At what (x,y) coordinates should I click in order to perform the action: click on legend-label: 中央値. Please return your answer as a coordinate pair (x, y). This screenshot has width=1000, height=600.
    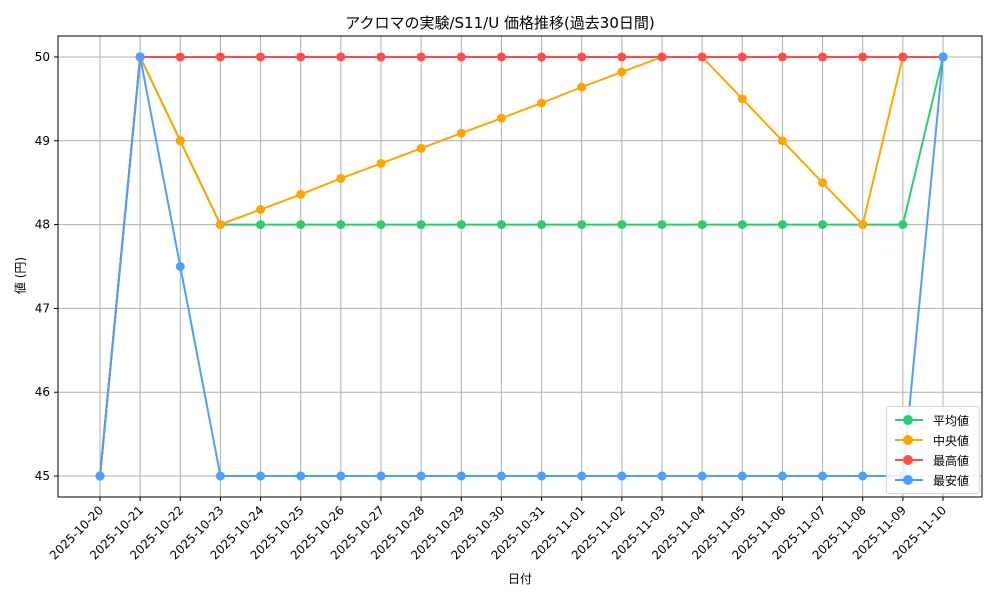
    Looking at the image, I should click on (951, 441).